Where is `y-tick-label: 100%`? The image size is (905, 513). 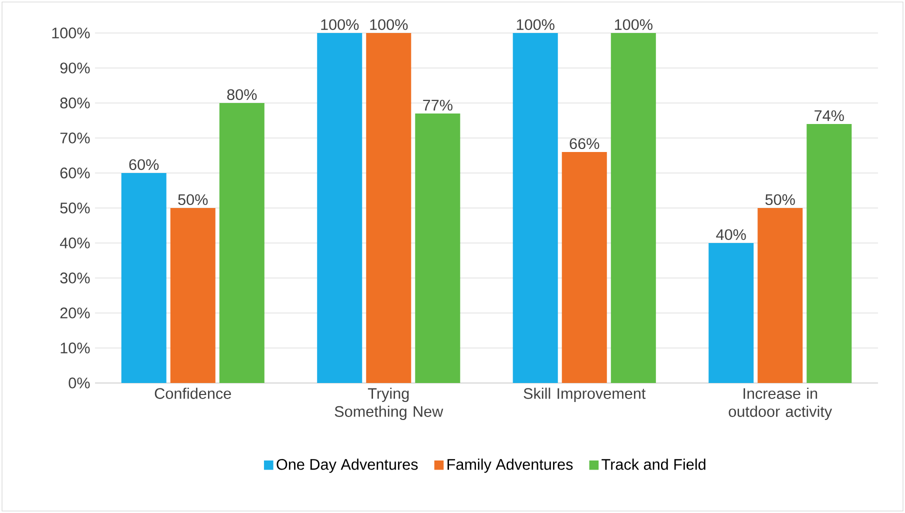 y-tick-label: 100% is located at coordinates (71, 33).